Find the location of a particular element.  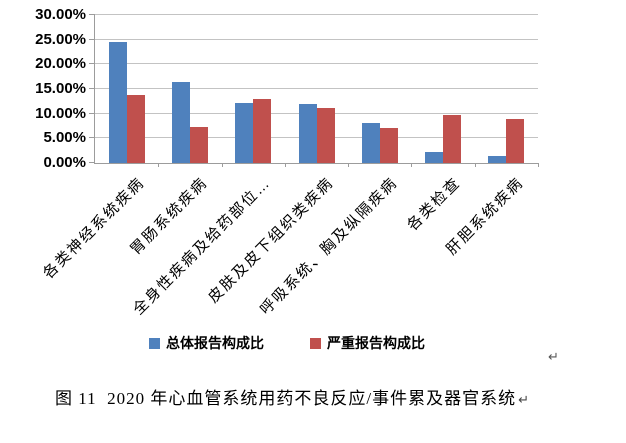

legend-item-total: 总体报告构成比 is located at coordinates (206, 343).